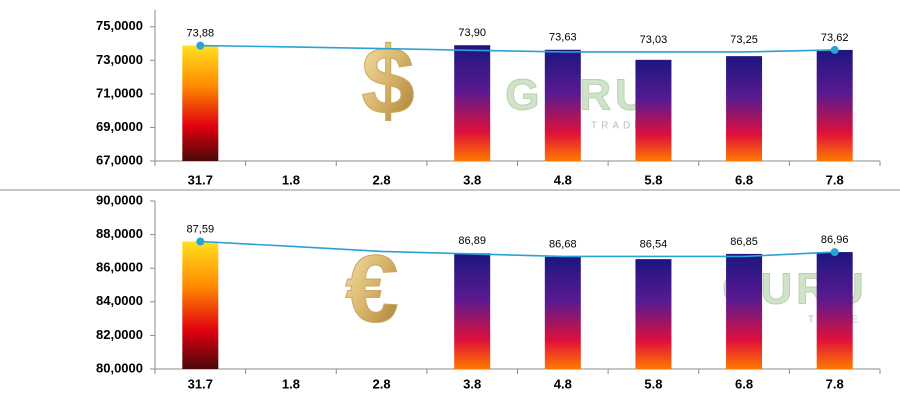  Describe the element at coordinates (119, 233) in the screenshot. I see `y-tick-label: 88,0000` at that location.